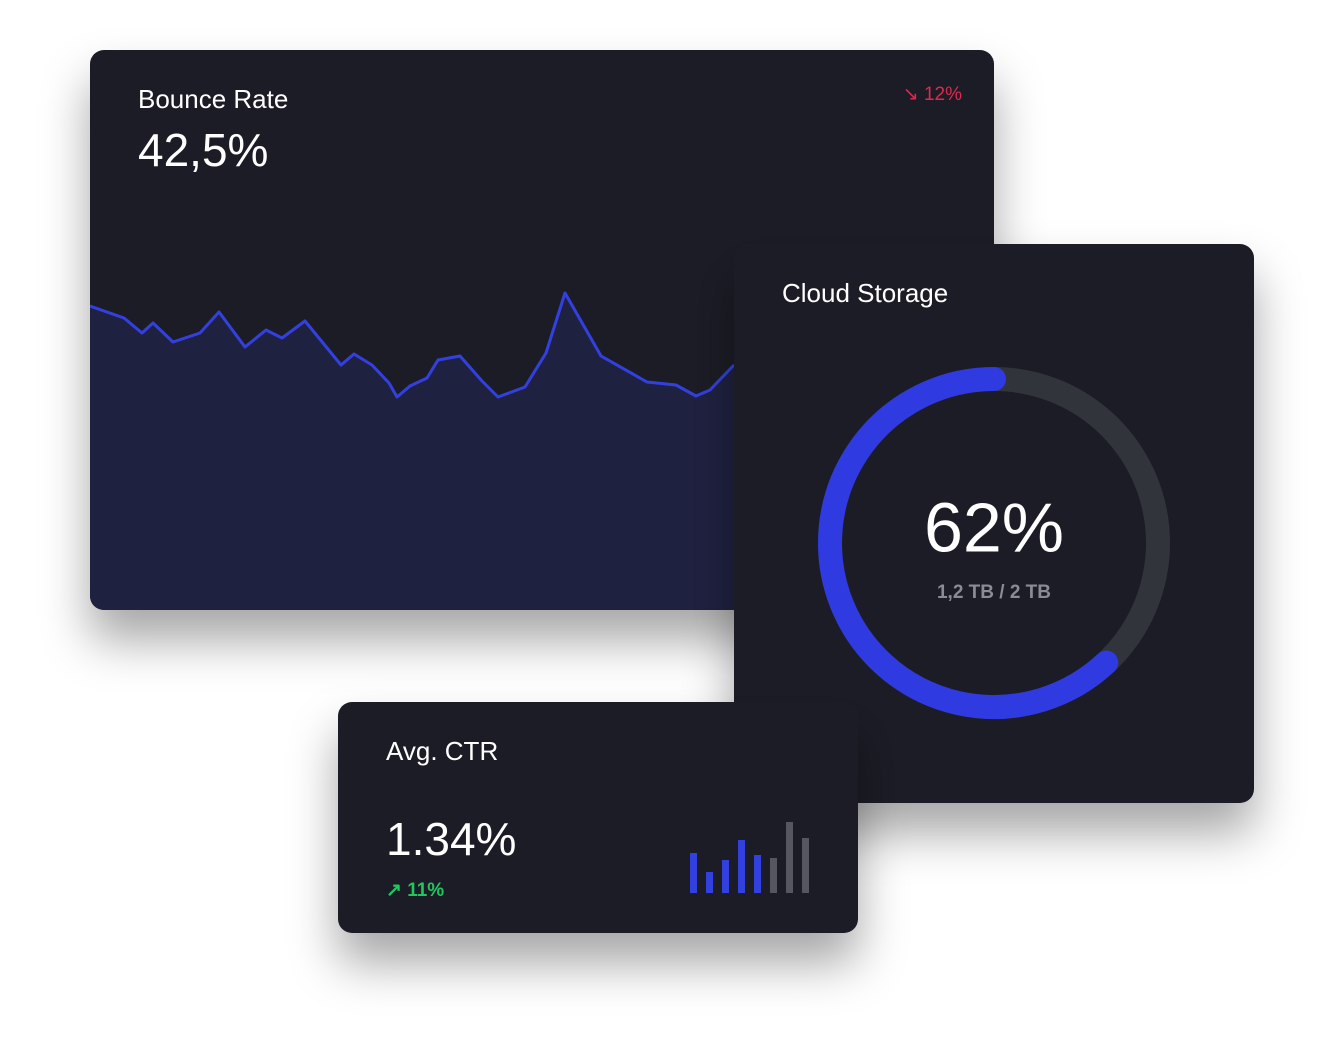 The image size is (1344, 1064). What do you see at coordinates (932, 94) in the screenshot?
I see `change: ↘ 12%` at bounding box center [932, 94].